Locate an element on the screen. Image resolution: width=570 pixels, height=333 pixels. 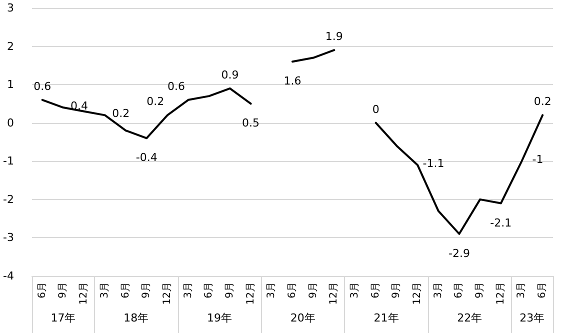
y-tick-label: -3 is located at coordinates (8, 237).